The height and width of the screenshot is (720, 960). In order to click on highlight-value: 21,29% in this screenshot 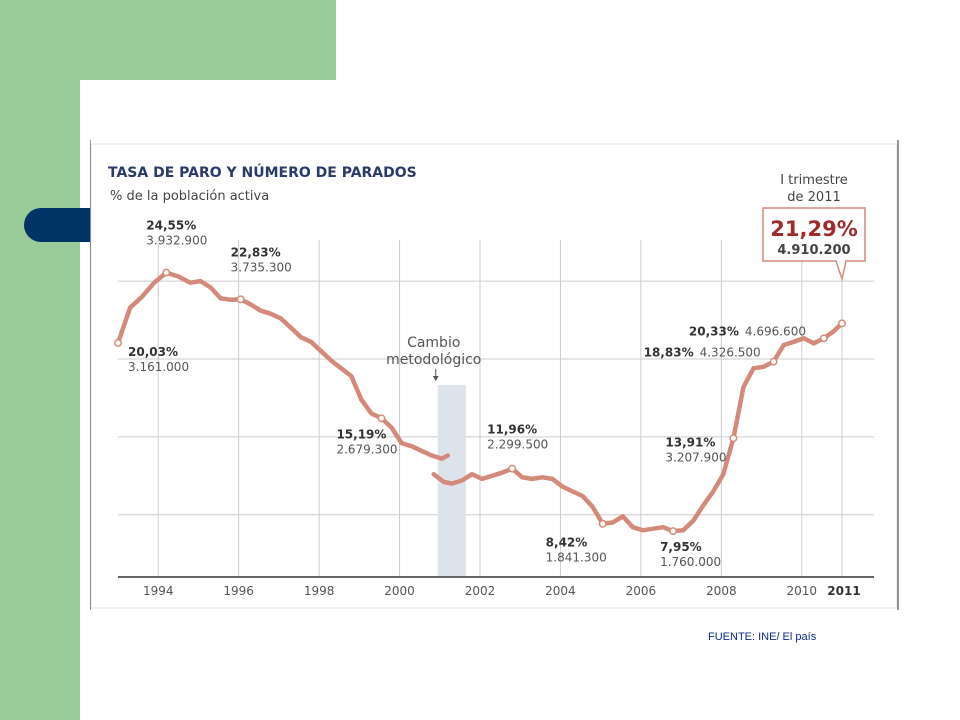, I will do `click(813, 229)`.